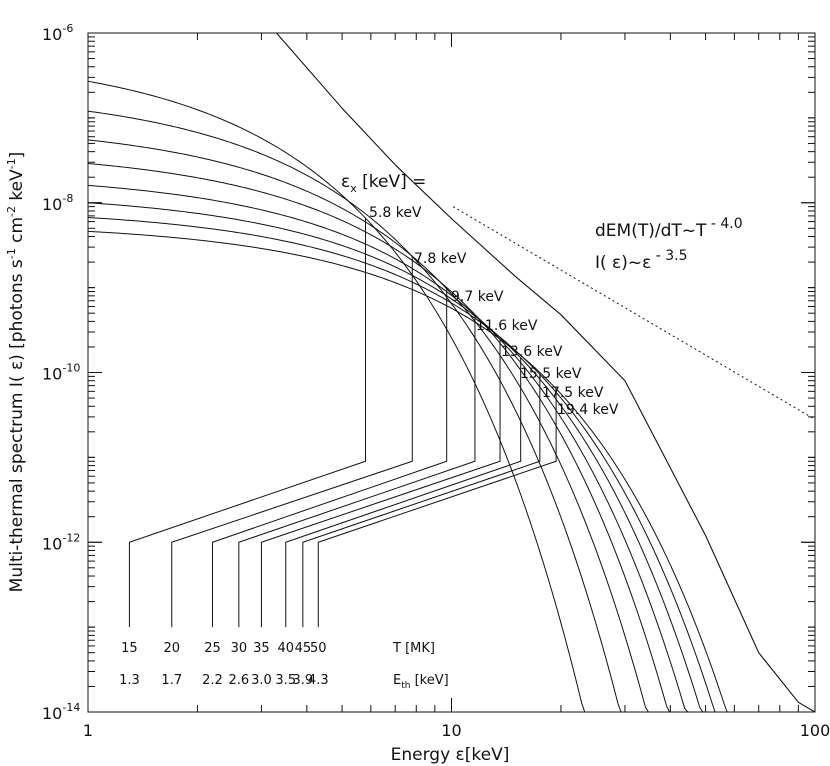 Image resolution: width=830 pixels, height=766 pixels. I want to click on x-axis-label: Energy ε[keV], so click(450, 755).